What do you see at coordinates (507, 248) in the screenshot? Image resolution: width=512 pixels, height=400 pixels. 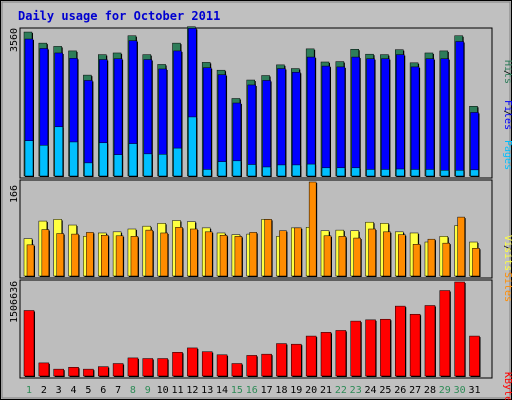 I see `legend-sep-3: /` at bounding box center [507, 248].